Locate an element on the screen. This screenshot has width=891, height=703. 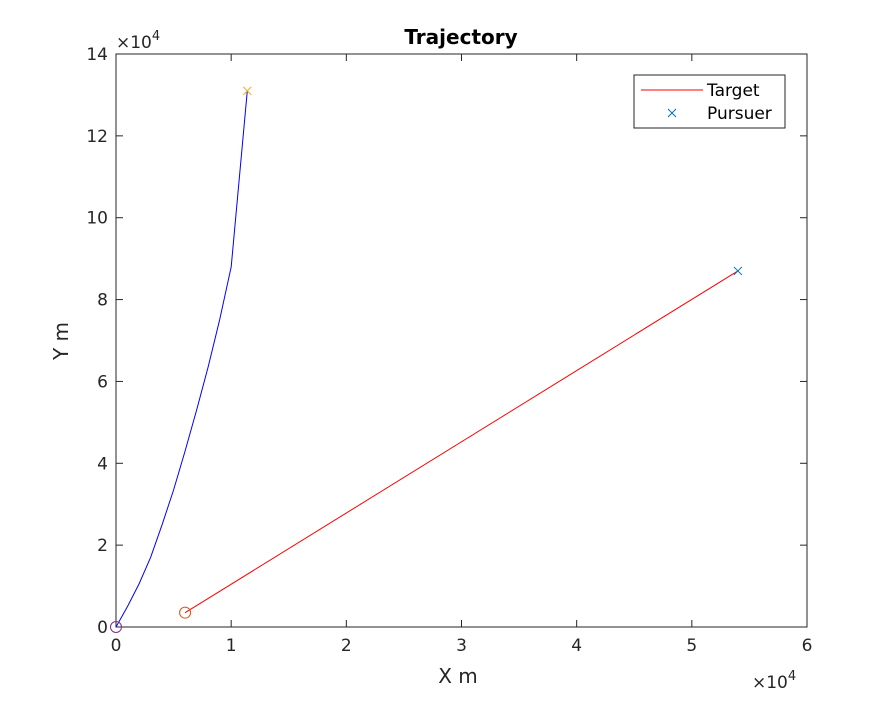
x-axis-exponent: ×10⁴ is located at coordinates (774, 681).